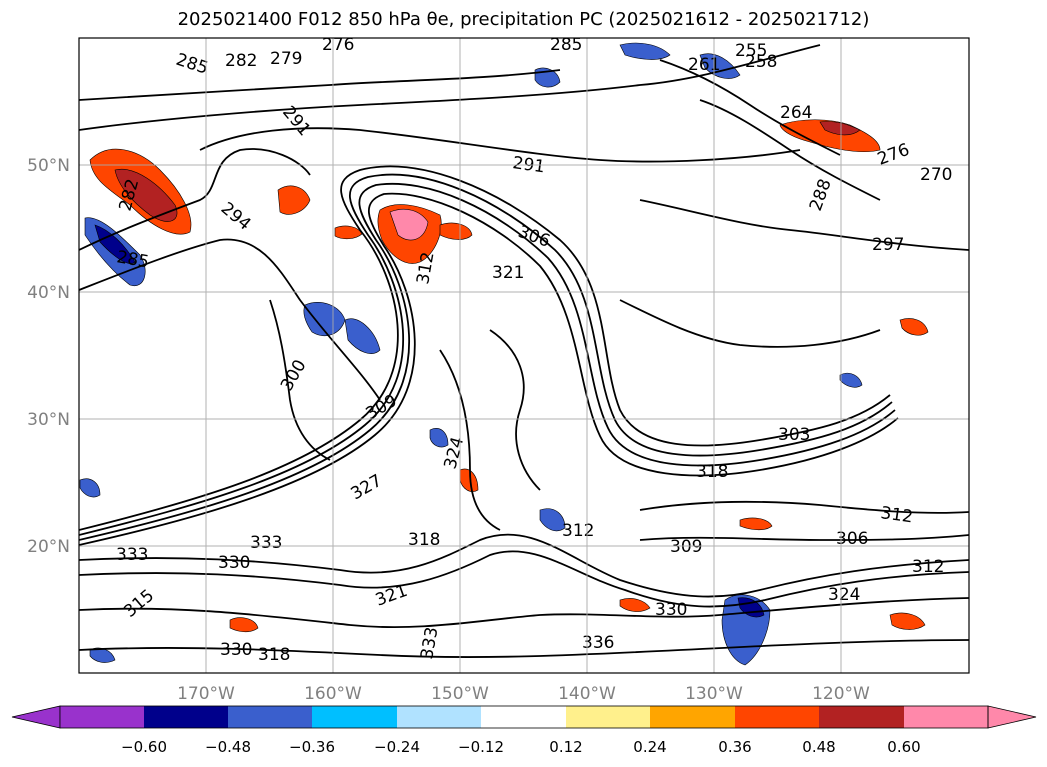 The height and width of the screenshot is (767, 1047). Describe the element at coordinates (565, 747) in the screenshot. I see `colorbar-tick: 0.12` at that location.